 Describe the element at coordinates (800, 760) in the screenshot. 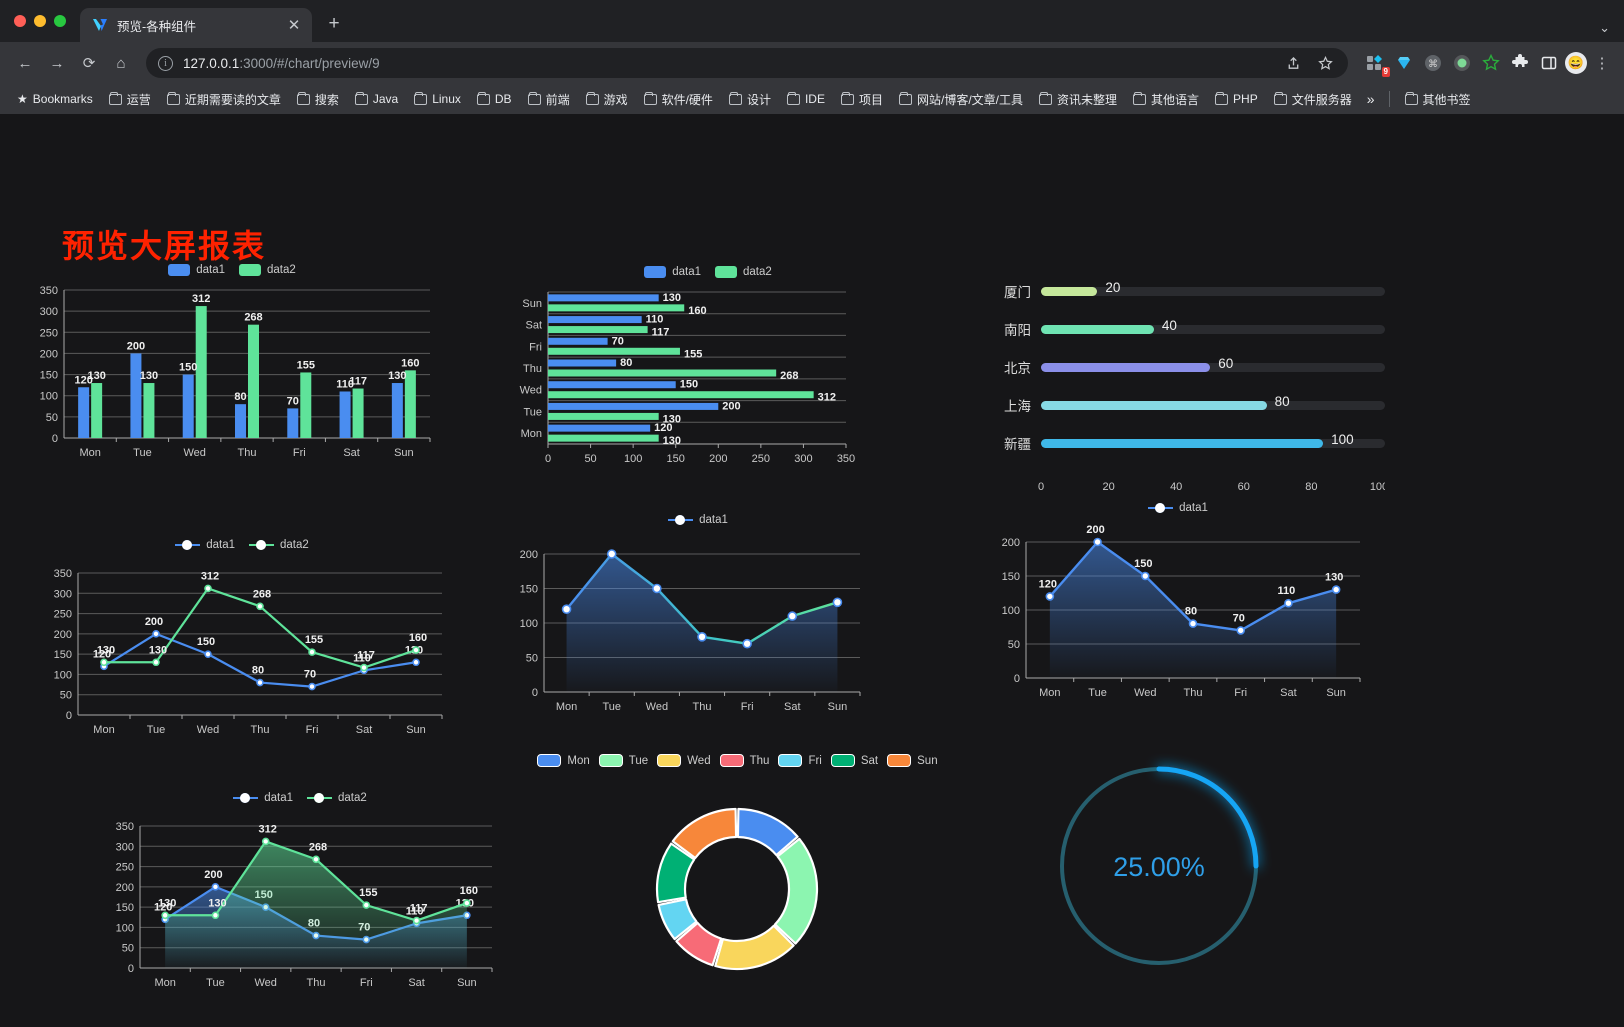

I see `legend-item-fri: Fri` at that location.